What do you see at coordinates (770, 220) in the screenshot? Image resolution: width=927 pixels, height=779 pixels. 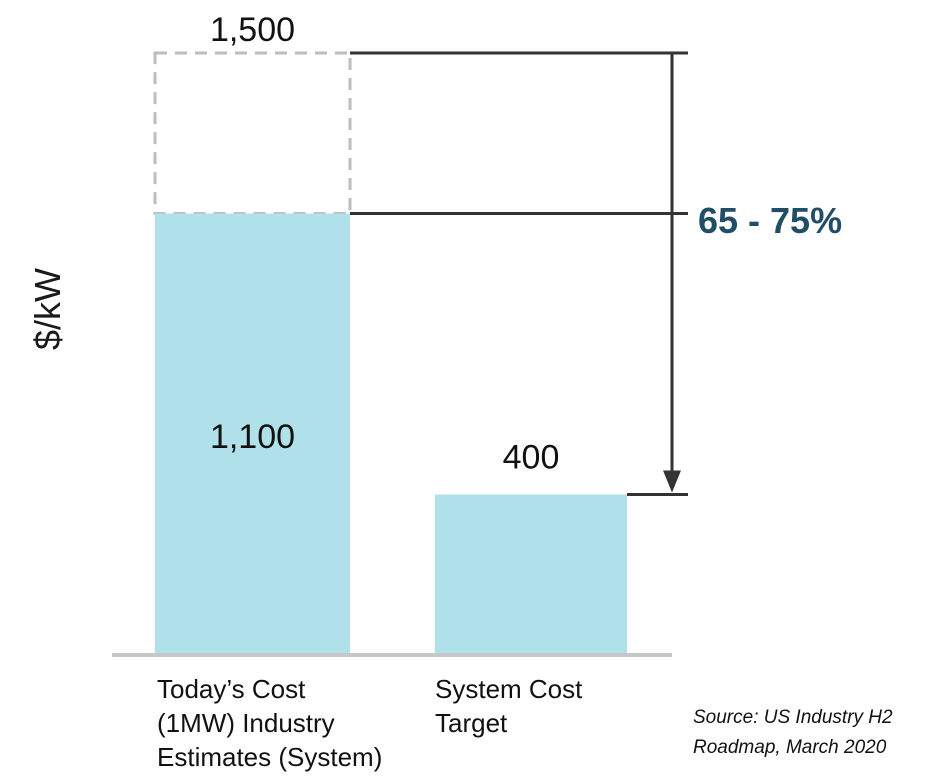 I see `reduction-percentage-label: 65 - 75%` at bounding box center [770, 220].